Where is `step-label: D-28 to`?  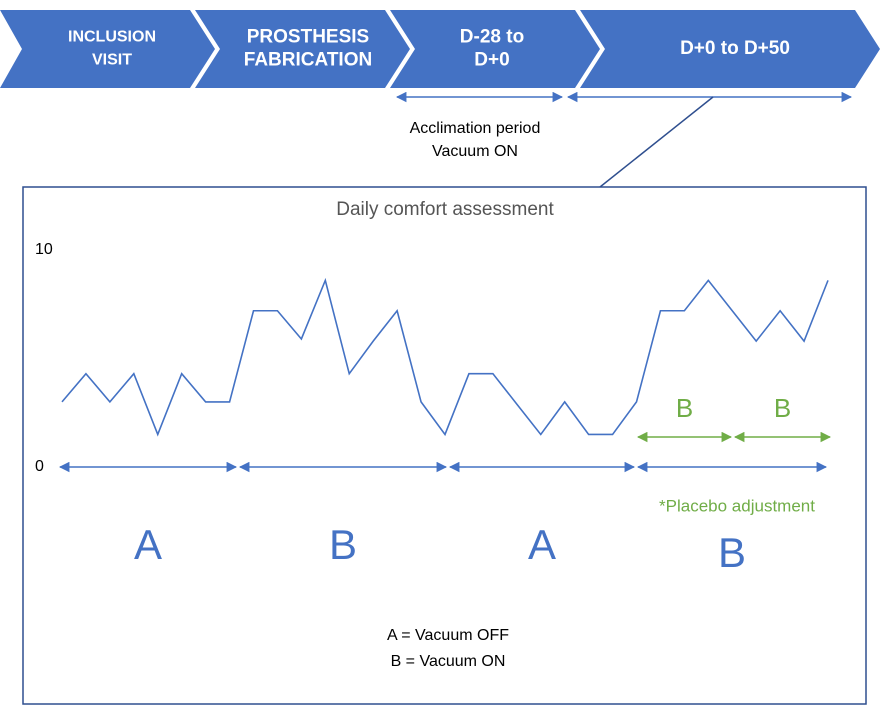
step-label: D-28 to is located at coordinates (492, 37).